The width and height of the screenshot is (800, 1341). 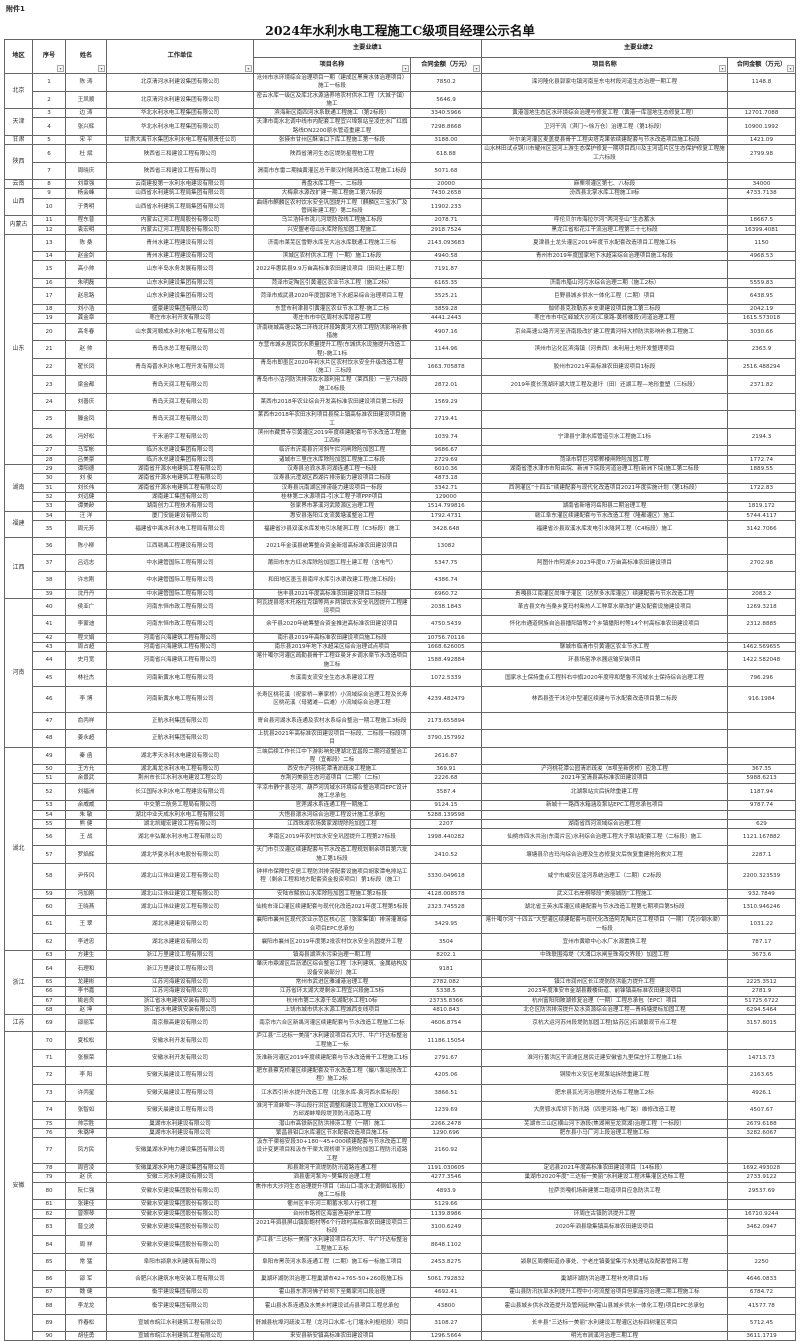 I want to click on project2-amount: 3157.8015, so click(x=761, y=1023).